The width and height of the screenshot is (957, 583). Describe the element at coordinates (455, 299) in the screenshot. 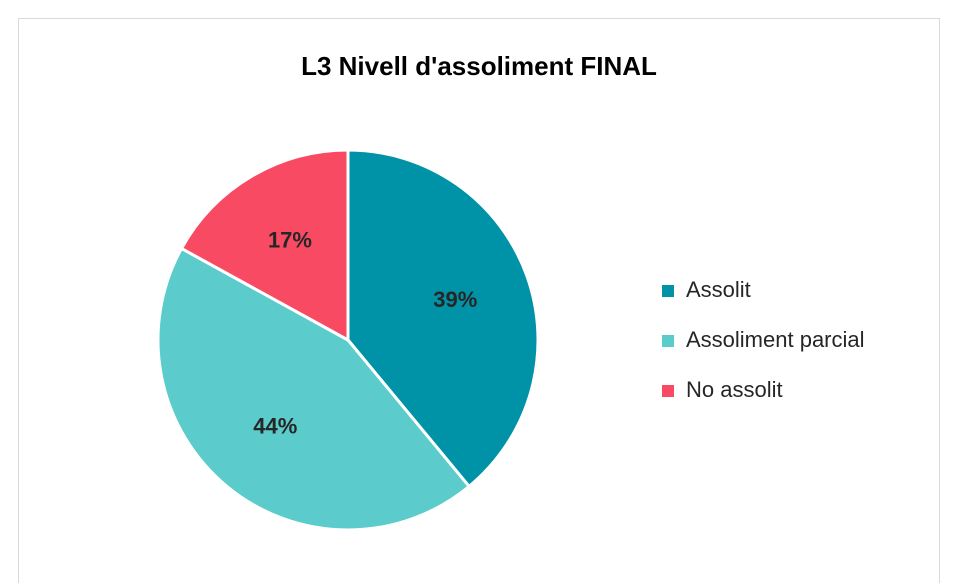

I see `data-label: 39%` at that location.